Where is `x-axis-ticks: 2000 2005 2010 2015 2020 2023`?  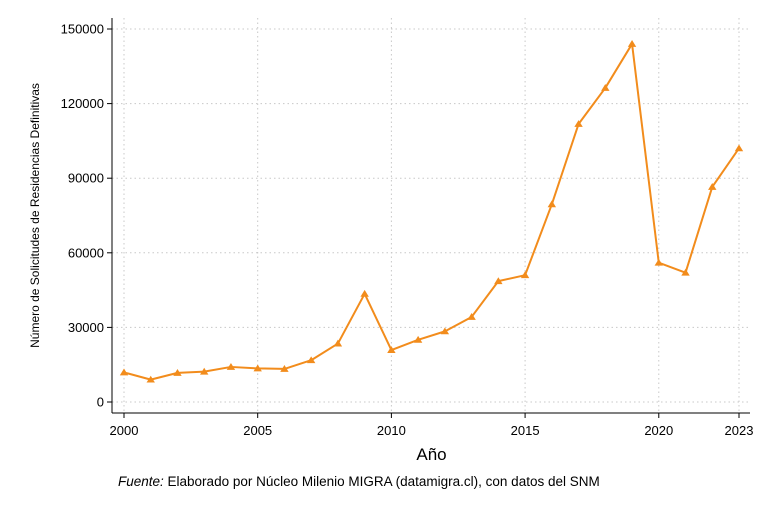 x-axis-ticks: 2000 2005 2010 2015 2020 2023 is located at coordinates (432, 425).